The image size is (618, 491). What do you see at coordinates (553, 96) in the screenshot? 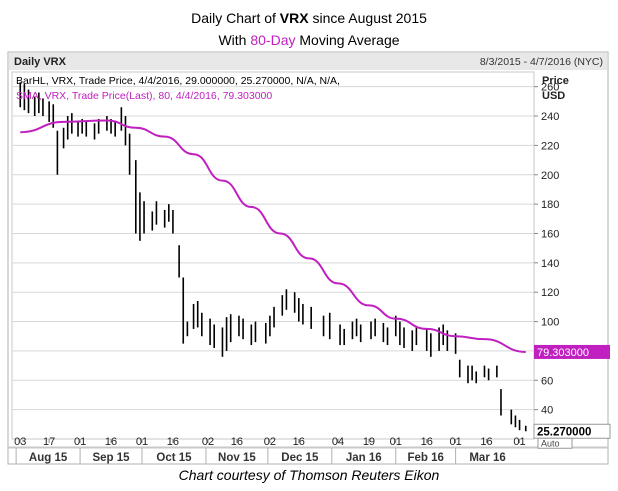
I see `y-axis-title-2: USD` at bounding box center [553, 96].